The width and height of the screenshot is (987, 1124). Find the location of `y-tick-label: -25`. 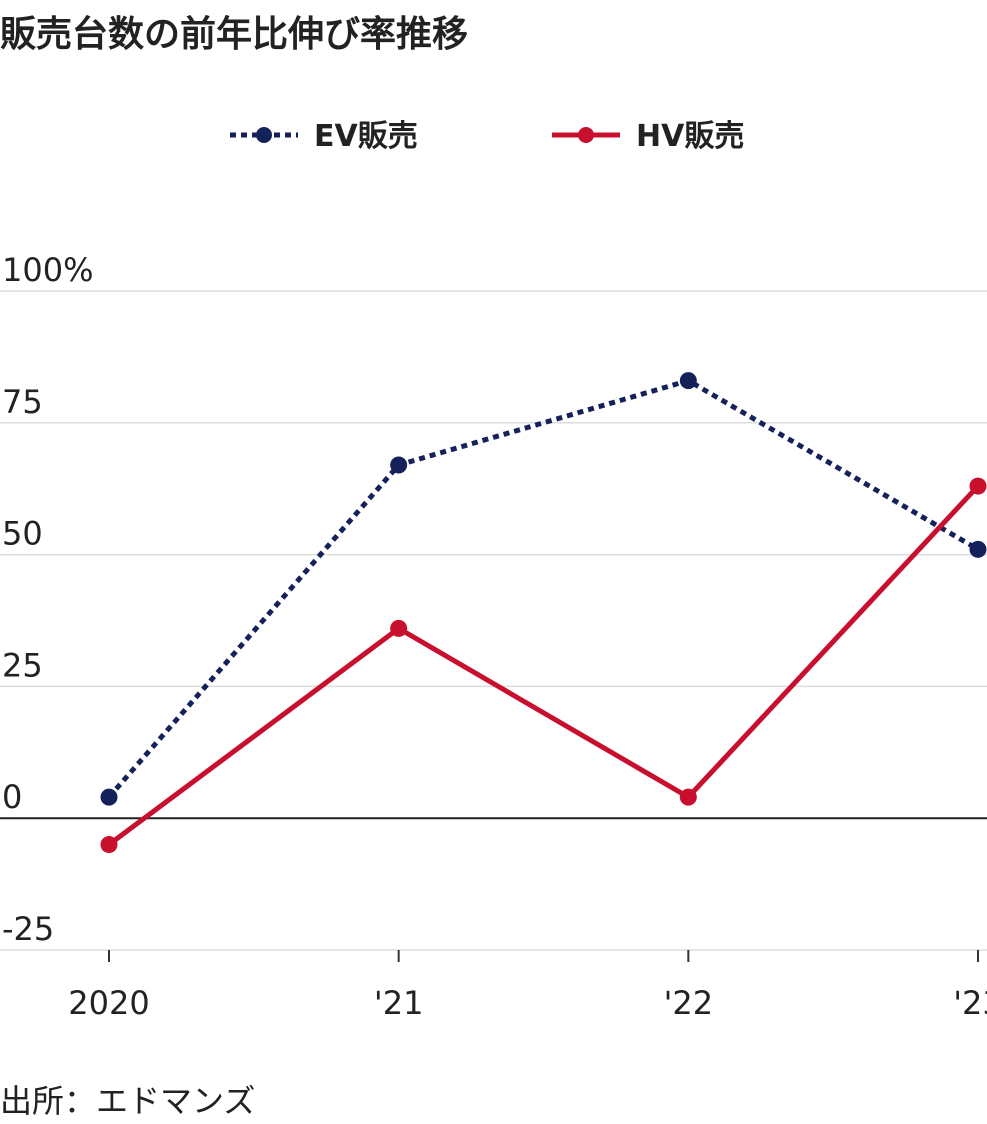

y-tick-label: -25 is located at coordinates (28, 929).